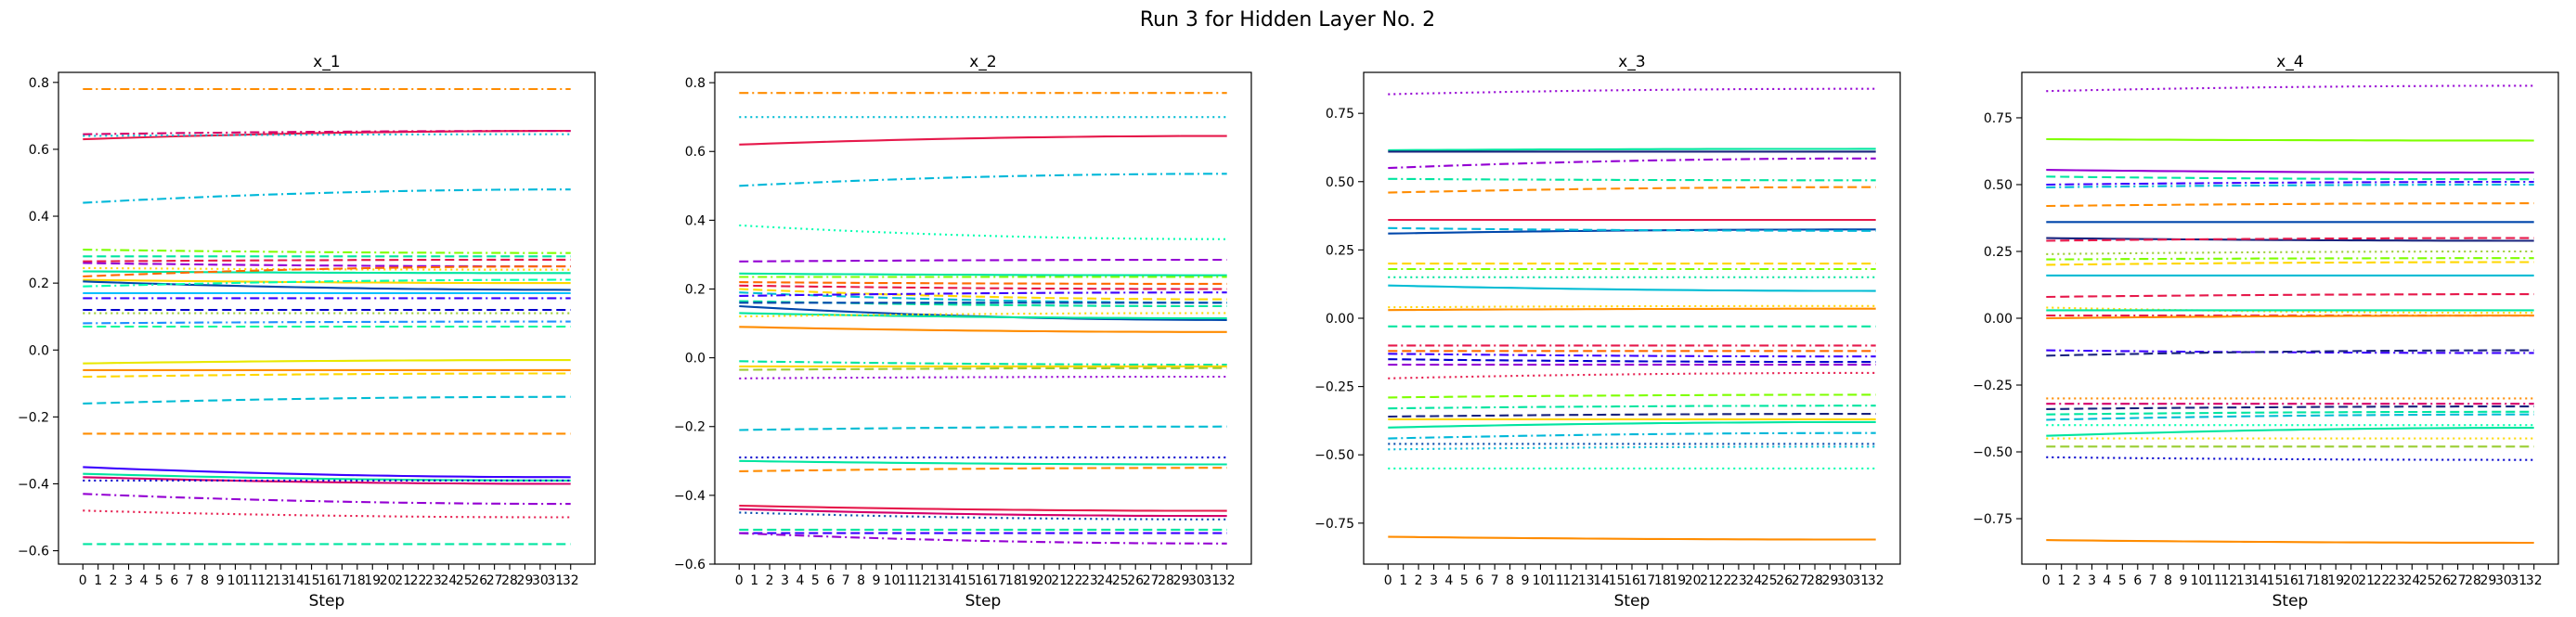 Image resolution: width=2576 pixels, height=617 pixels. I want to click on x-tick-label: 10, so click(1541, 580).